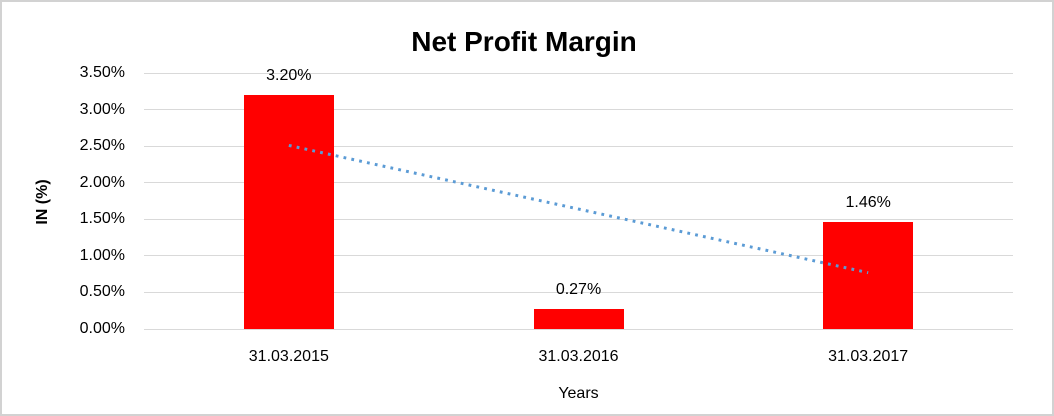 This screenshot has width=1054, height=416. Describe the element at coordinates (288, 356) in the screenshot. I see `x-category-label: 31.03.2015` at that location.